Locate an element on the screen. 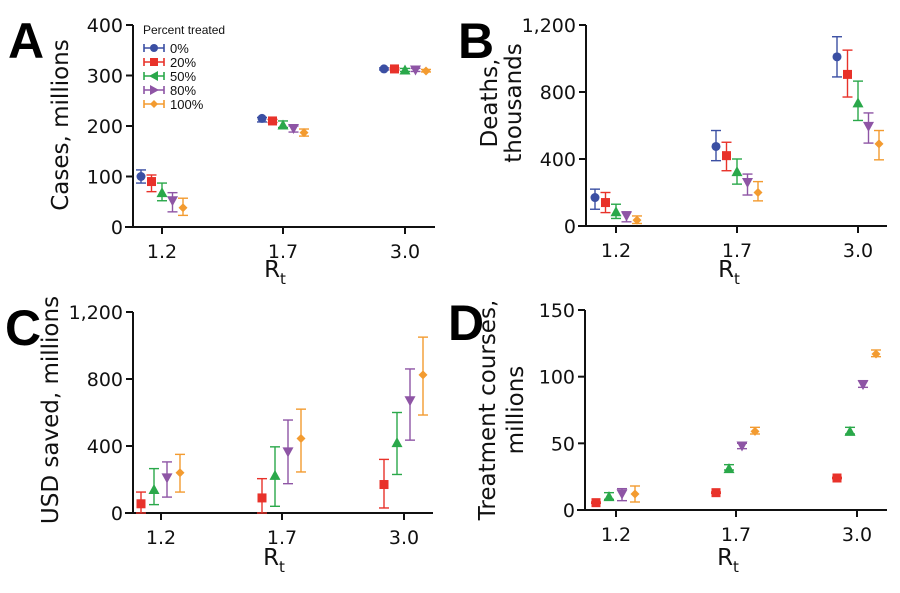 Image resolution: width=900 pixels, height=593 pixels. series-0pct is located at coordinates (716, 123).